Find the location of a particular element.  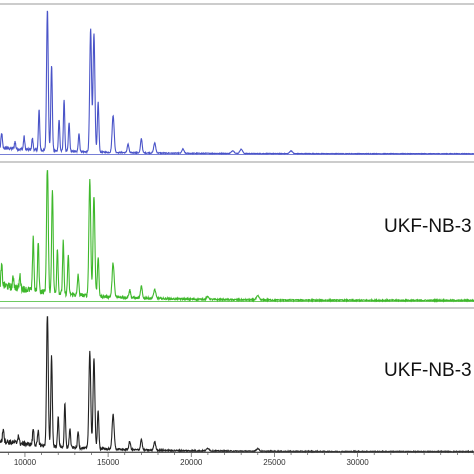

x-tick-label: 20000 is located at coordinates (191, 462).